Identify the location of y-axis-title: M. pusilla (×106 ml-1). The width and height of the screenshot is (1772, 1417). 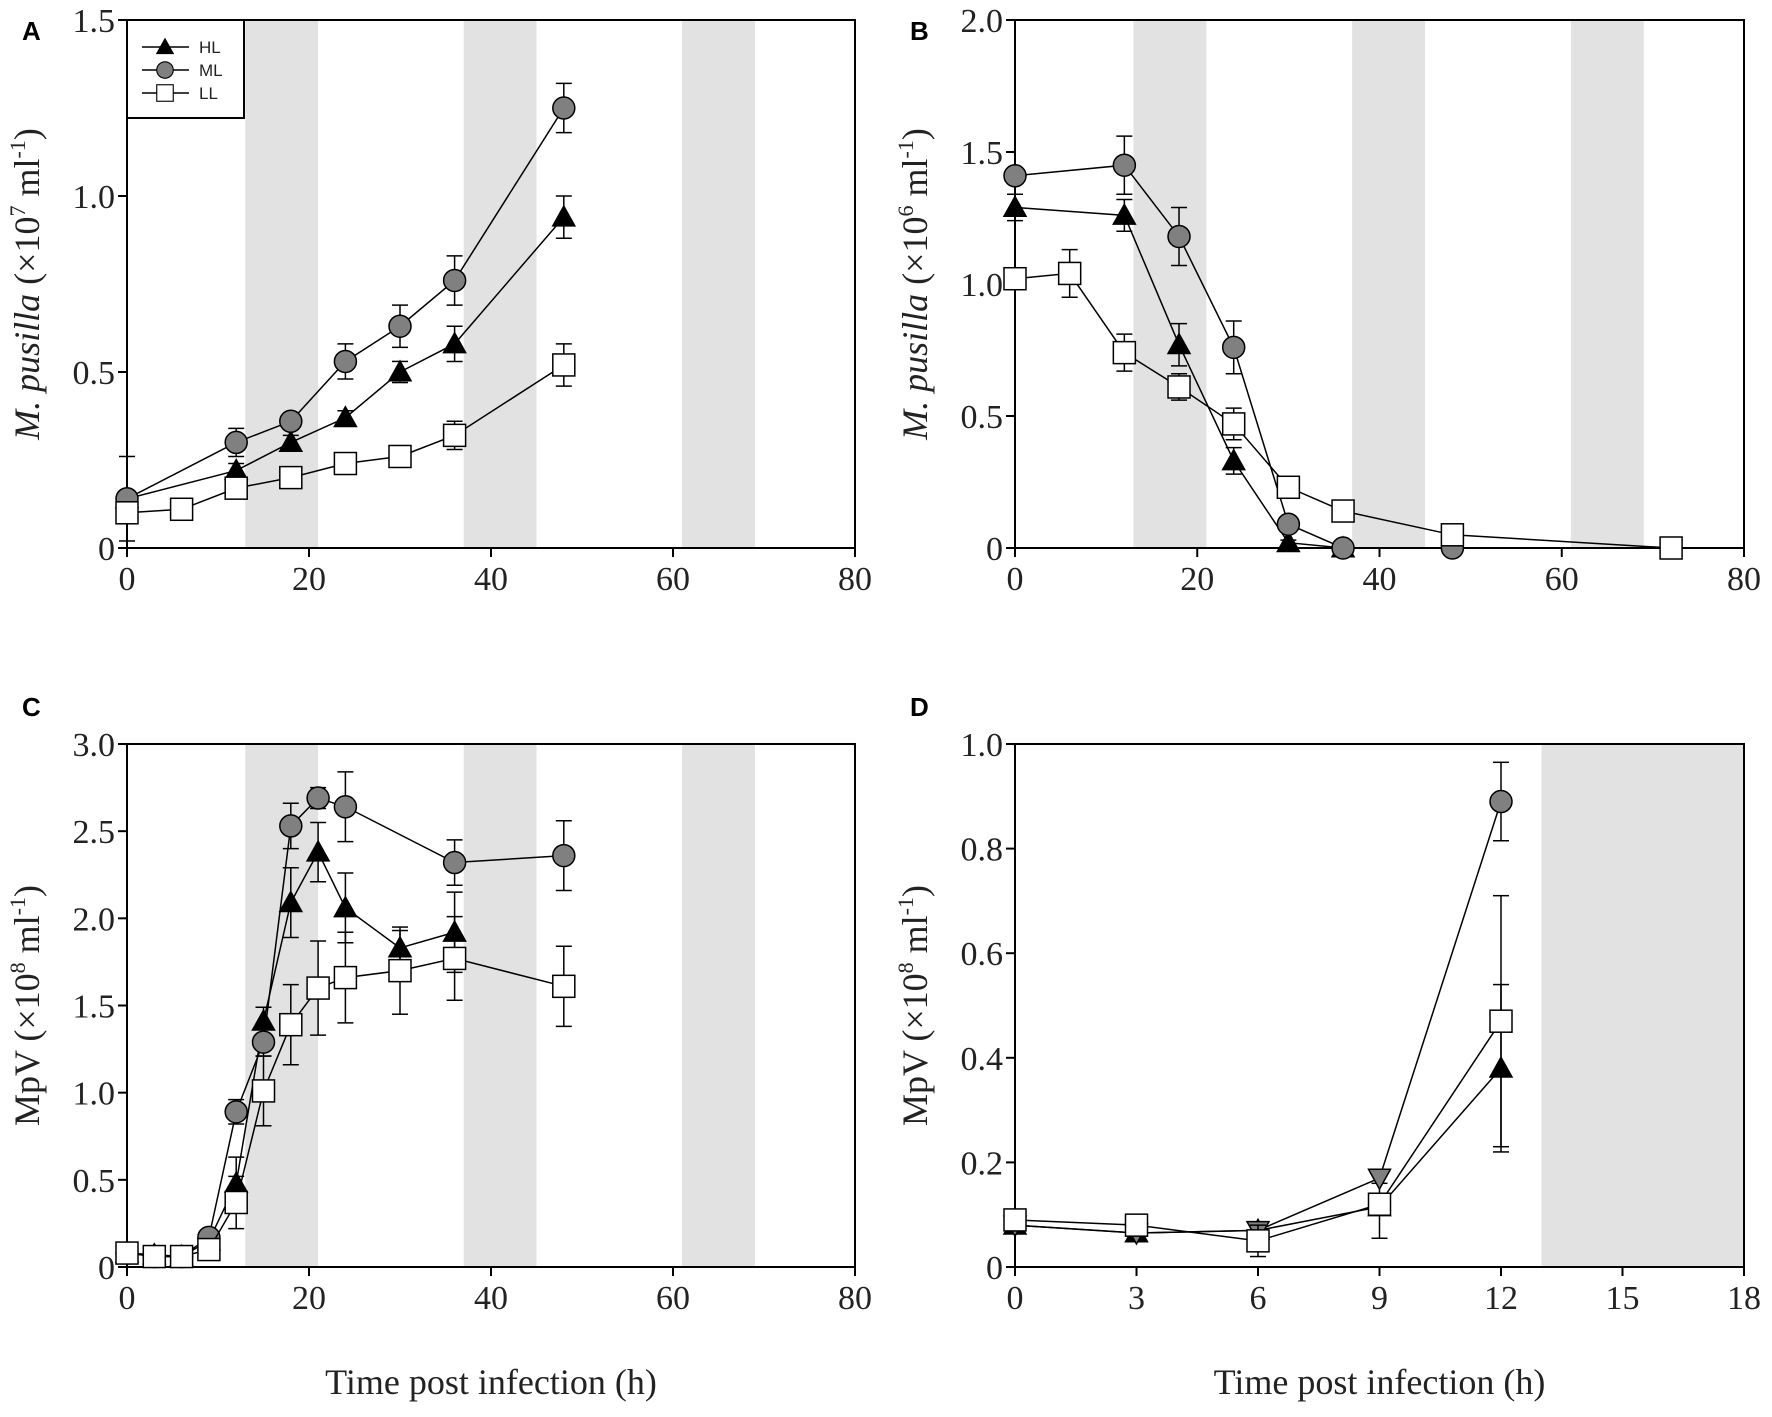
(914, 284).